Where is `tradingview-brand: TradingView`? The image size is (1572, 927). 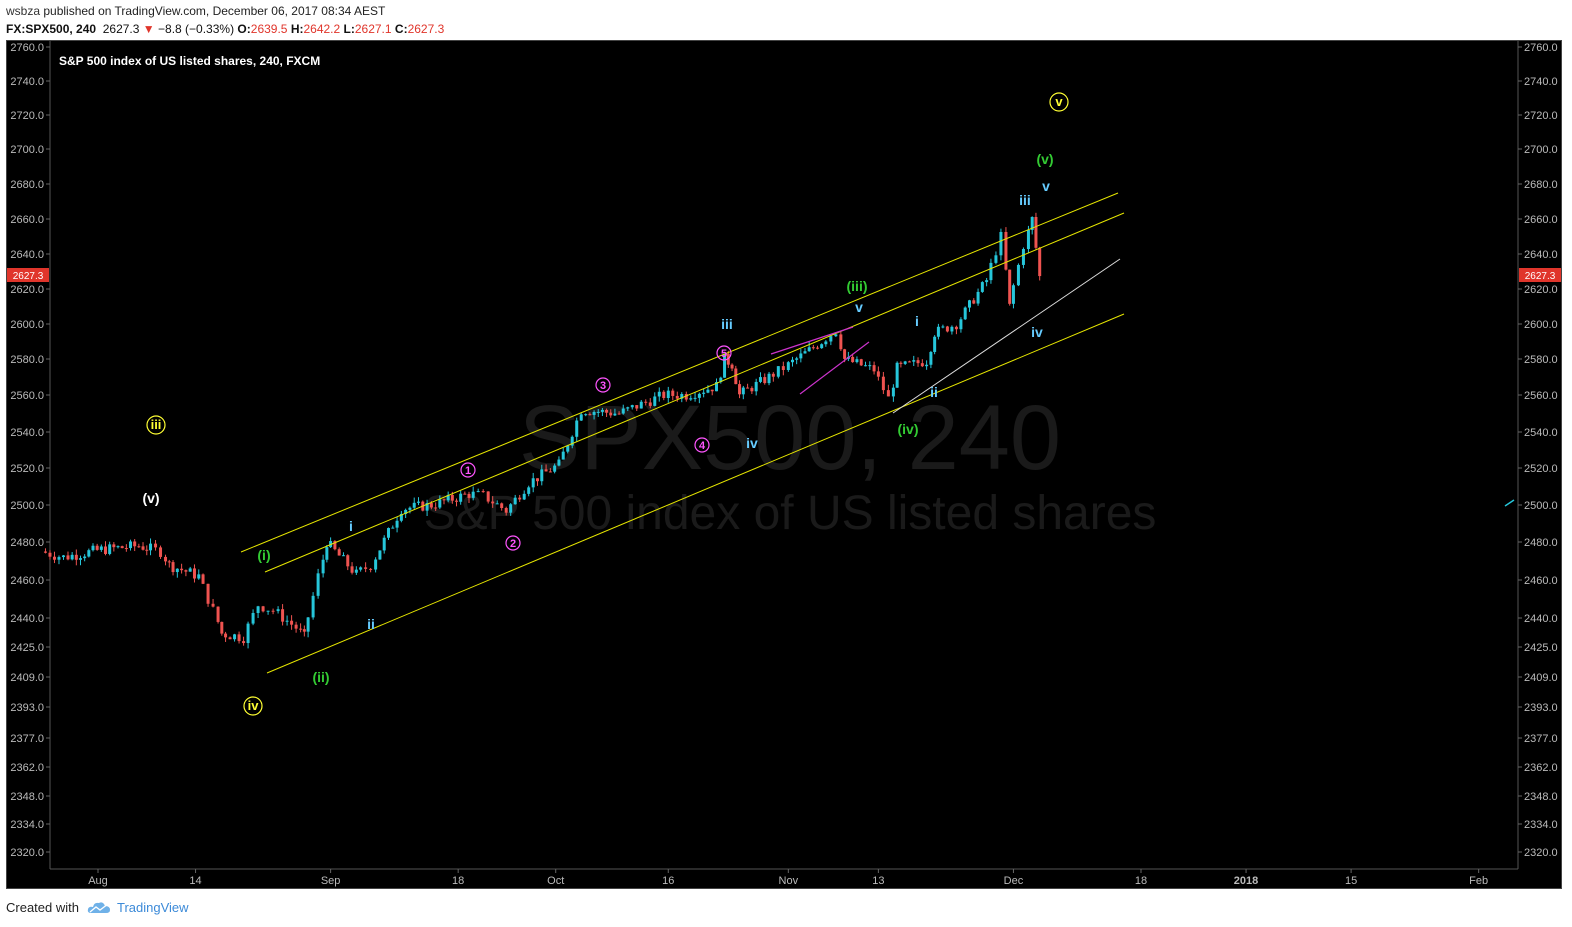
tradingview-brand: TradingView is located at coordinates (138, 907).